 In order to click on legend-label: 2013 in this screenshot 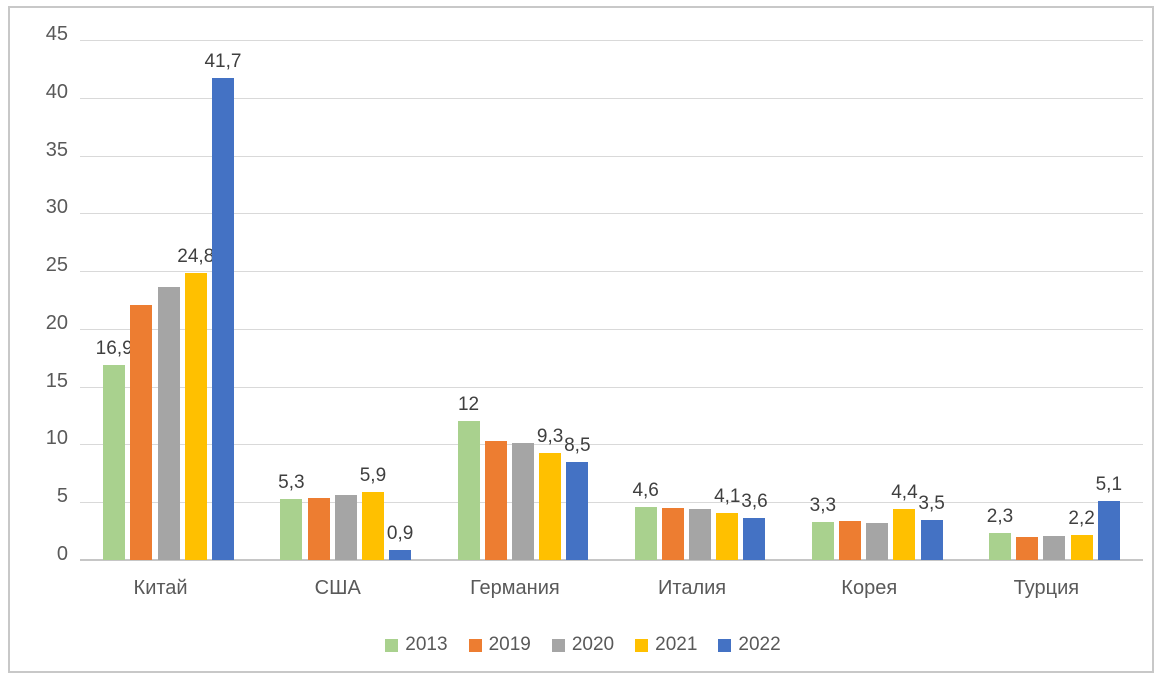, I will do `click(426, 644)`.